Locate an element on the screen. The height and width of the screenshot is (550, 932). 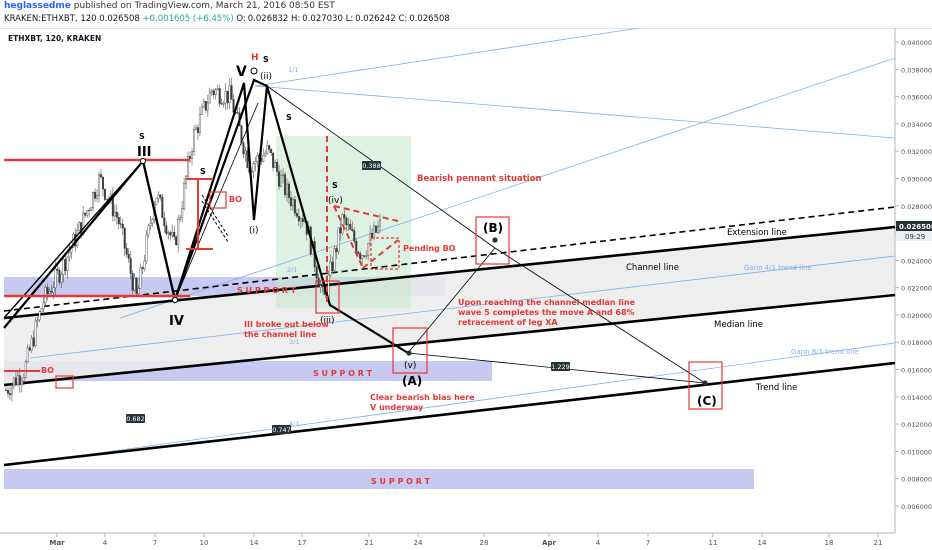
wave-label-v: V is located at coordinates (241, 72).